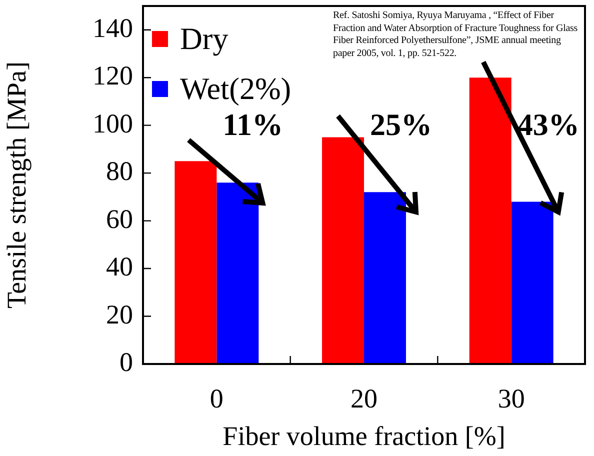 The height and width of the screenshot is (456, 594). What do you see at coordinates (511, 398) in the screenshot?
I see `x-tick-label: 30` at bounding box center [511, 398].